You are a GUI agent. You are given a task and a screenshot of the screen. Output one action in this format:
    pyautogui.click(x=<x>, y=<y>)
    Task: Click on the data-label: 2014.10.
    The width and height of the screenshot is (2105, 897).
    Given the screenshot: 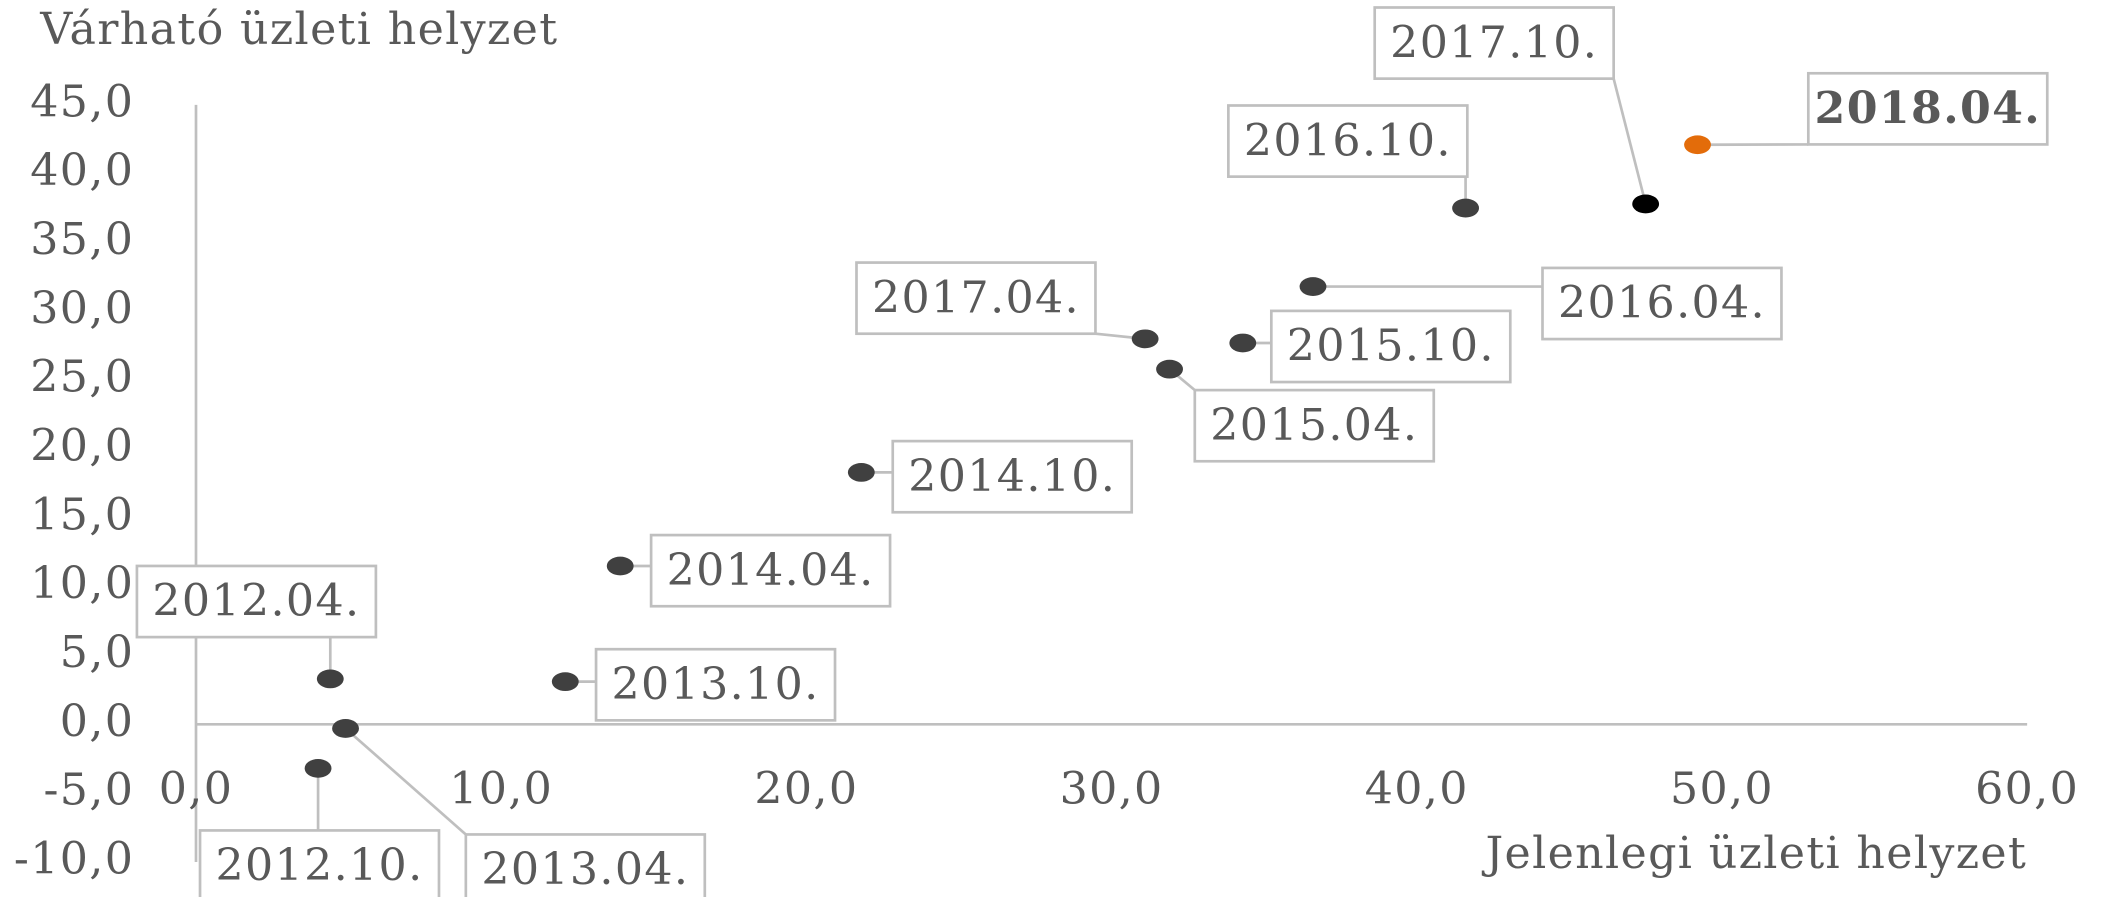 What is the action you would take?
    pyautogui.click(x=1012, y=476)
    